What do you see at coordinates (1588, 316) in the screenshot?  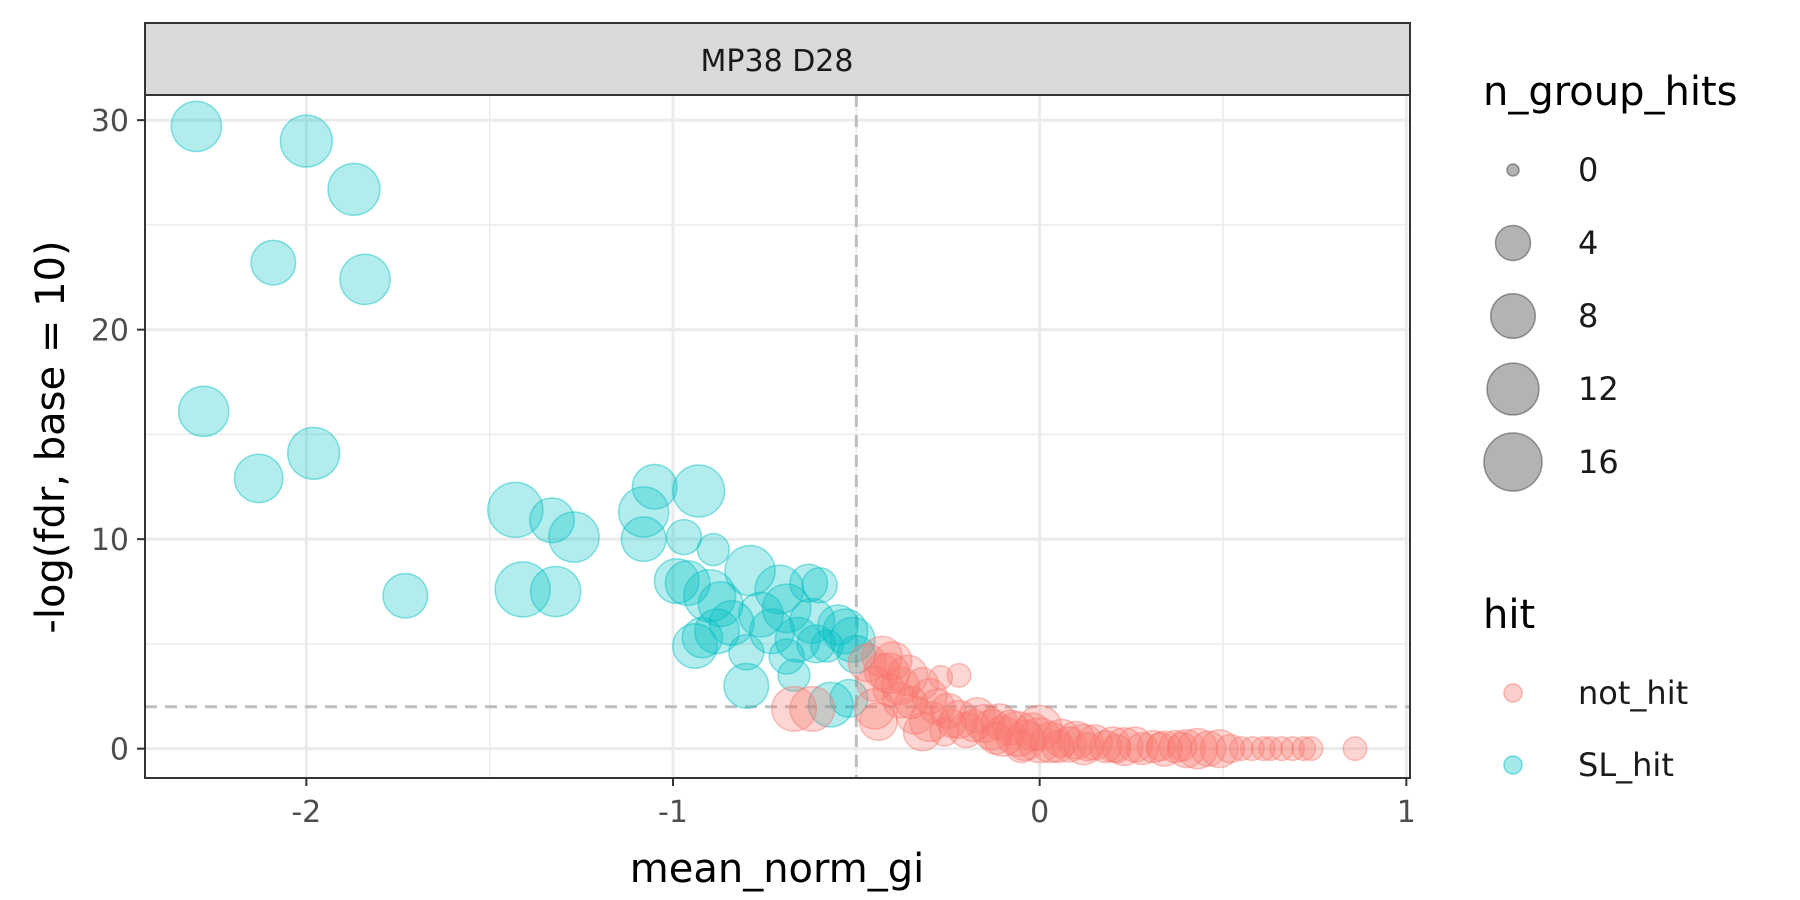 I see `size-legend-label: 8` at bounding box center [1588, 316].